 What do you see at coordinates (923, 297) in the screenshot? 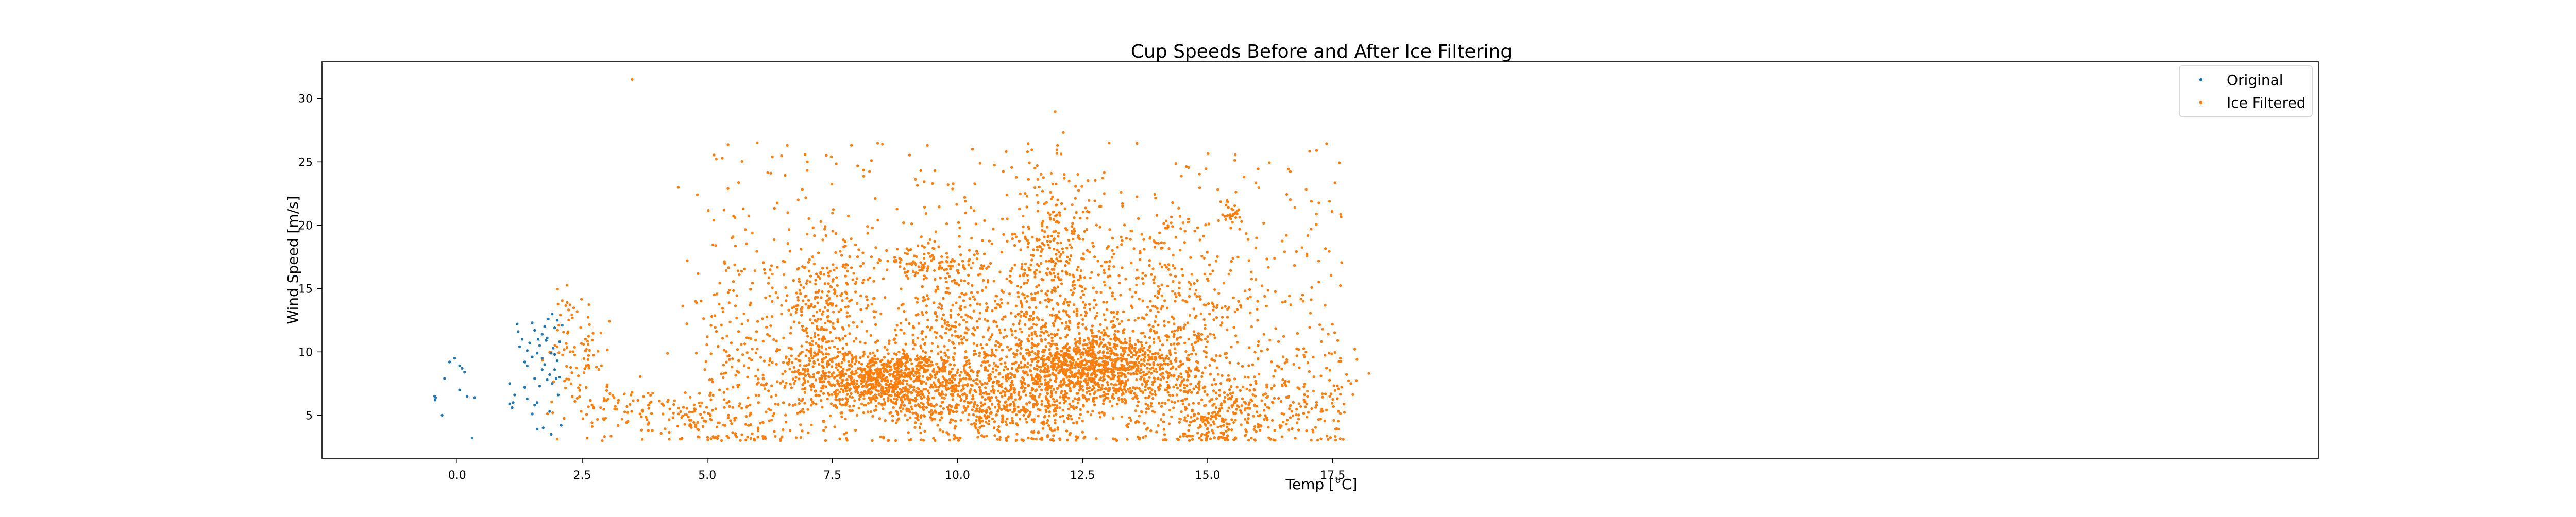
I see `ice-filtered-point-2031` at bounding box center [923, 297].